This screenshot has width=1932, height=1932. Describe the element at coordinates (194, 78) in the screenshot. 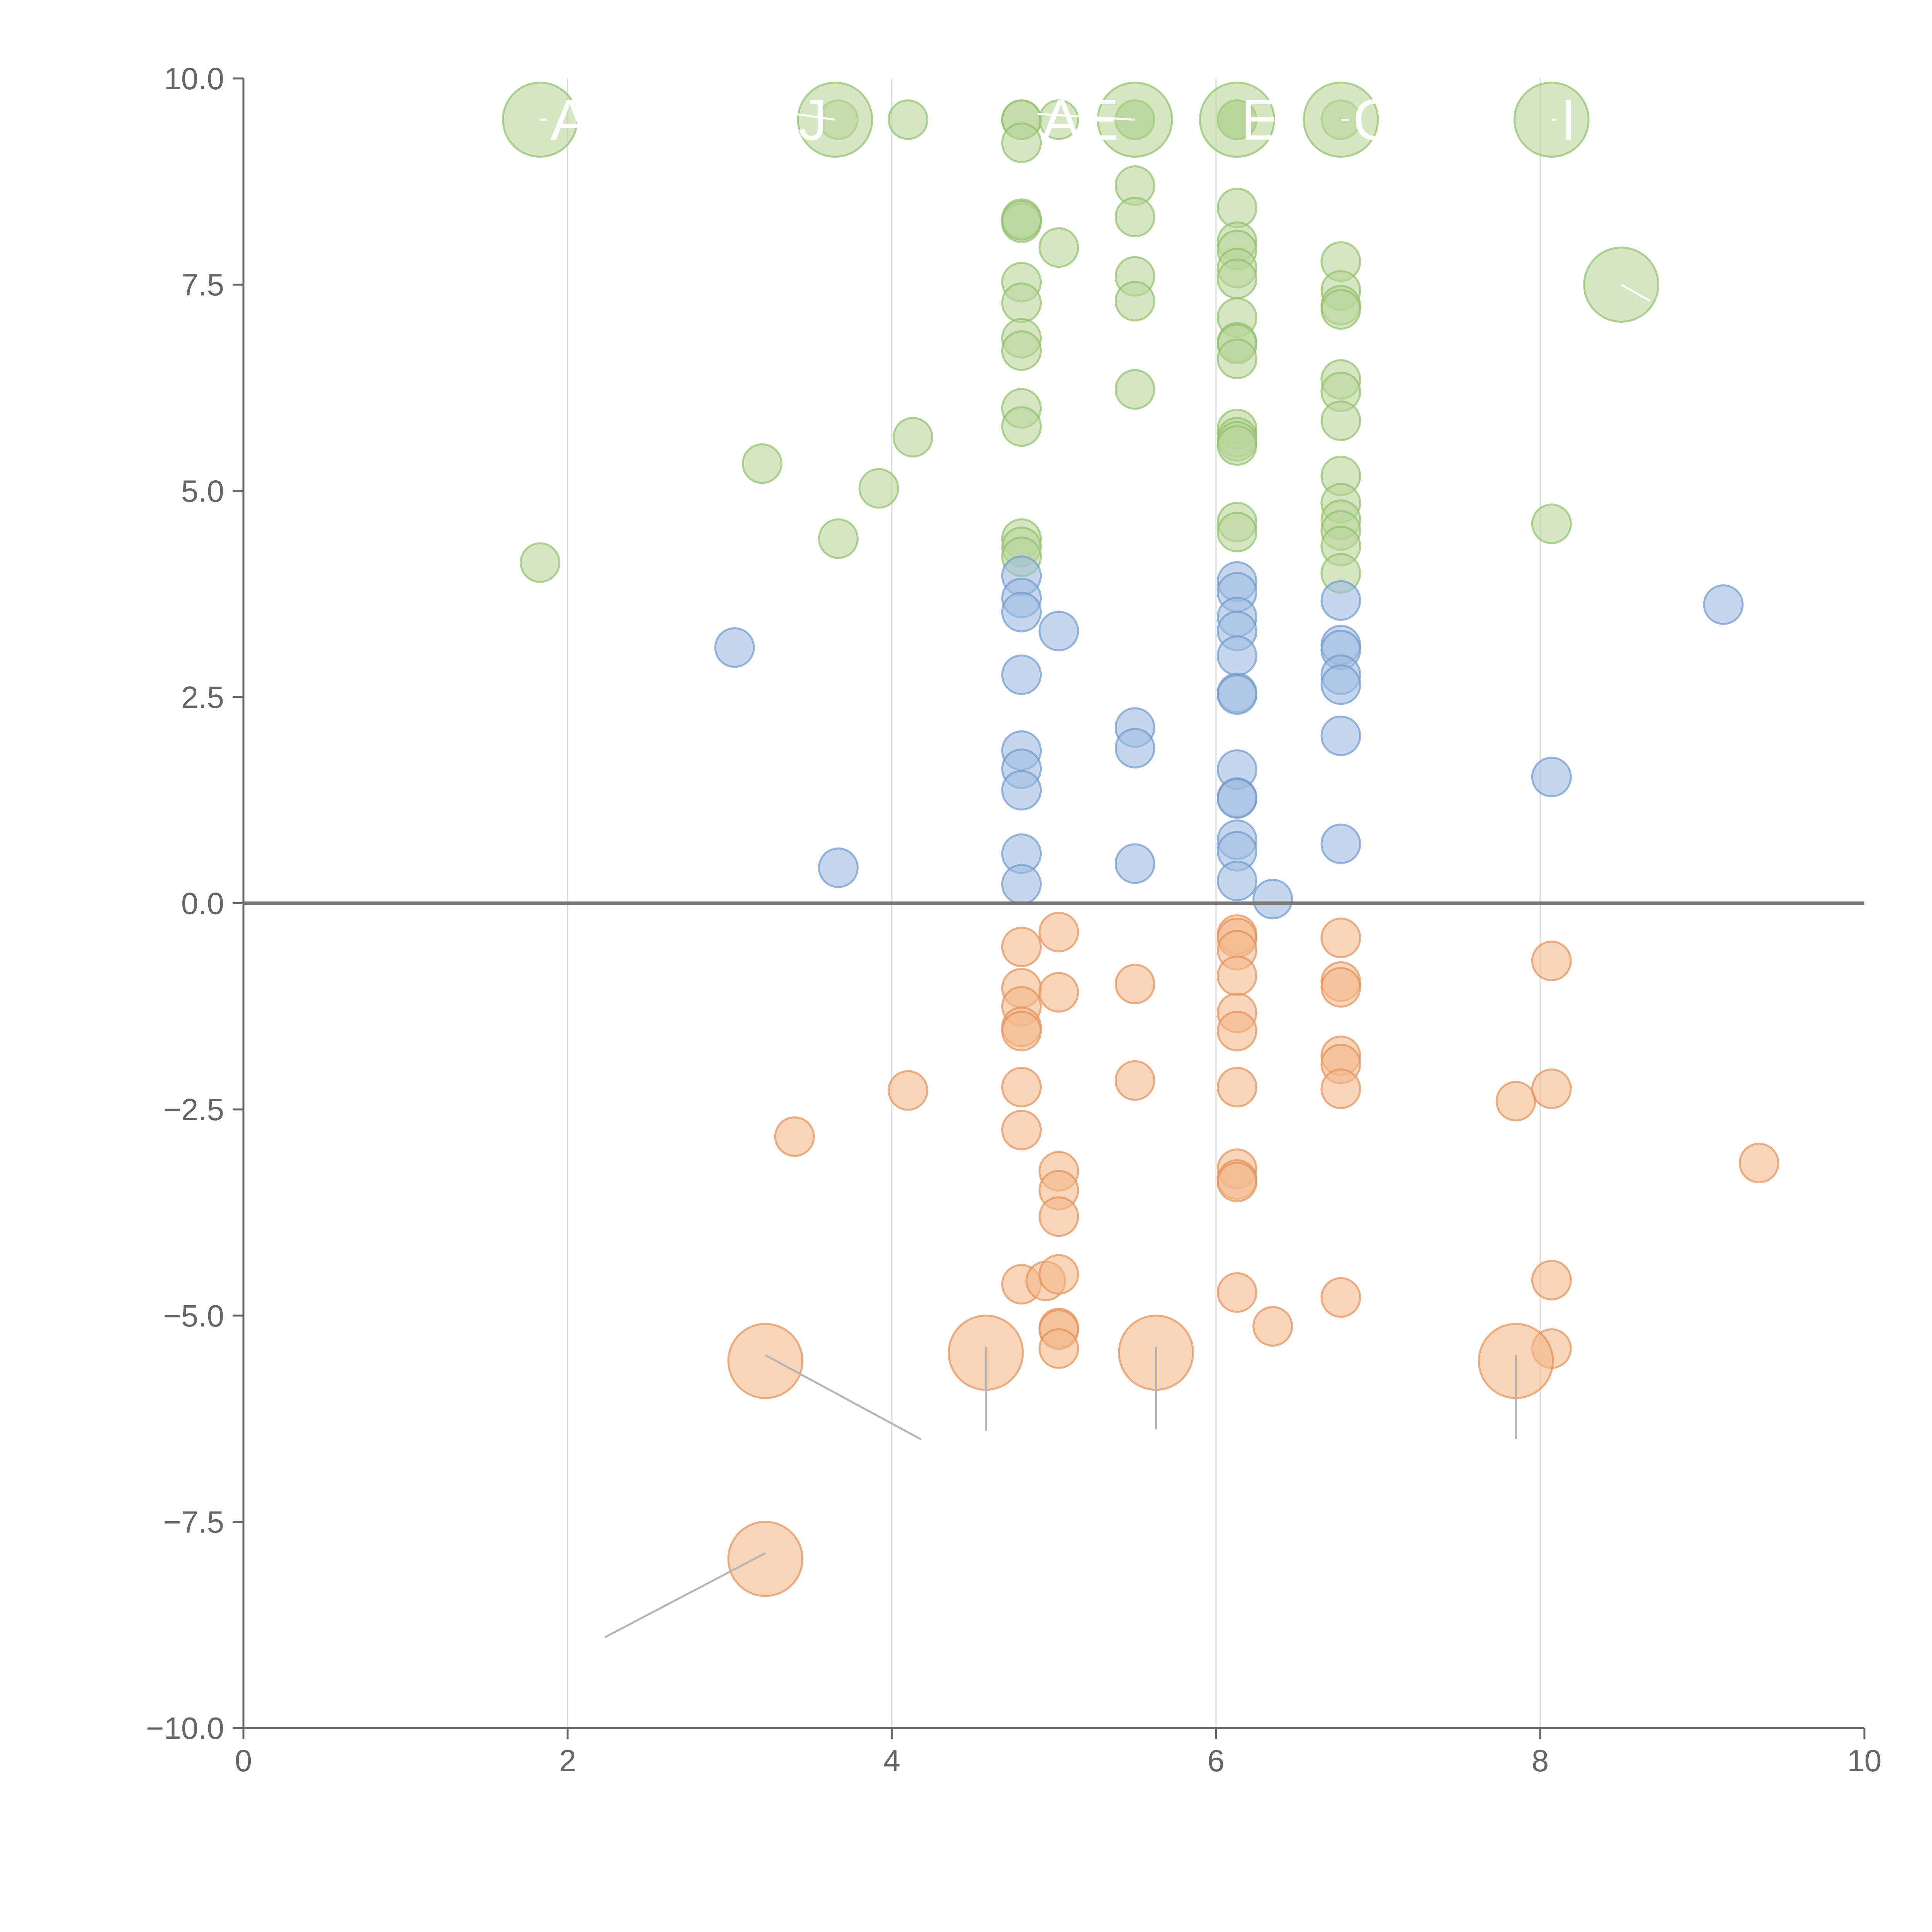

I see `y-tick-label: 10.0` at that location.